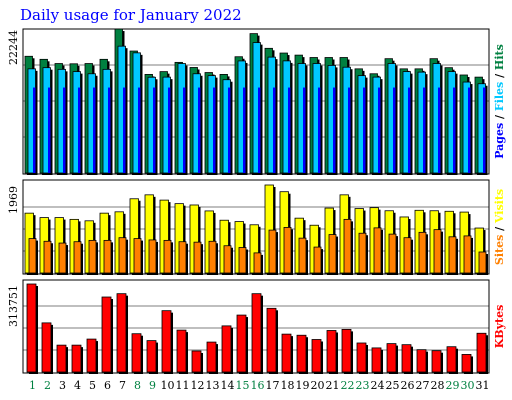  I want to click on x-tick-label: 15, so click(243, 385).